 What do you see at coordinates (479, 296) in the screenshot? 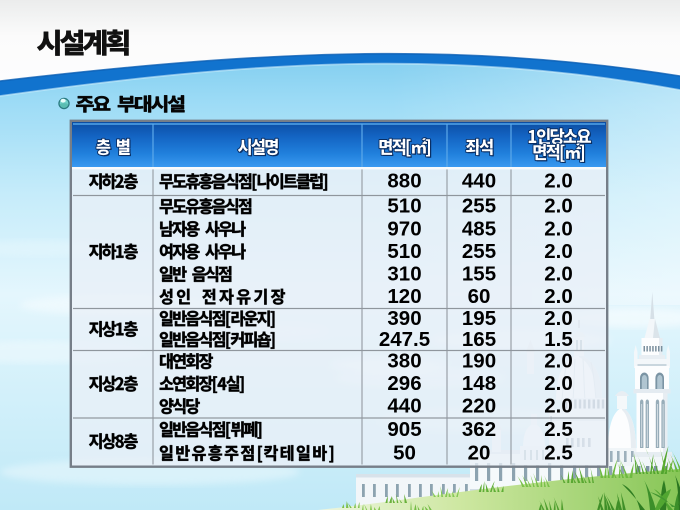
I see `svg-text: 60` at bounding box center [479, 296].